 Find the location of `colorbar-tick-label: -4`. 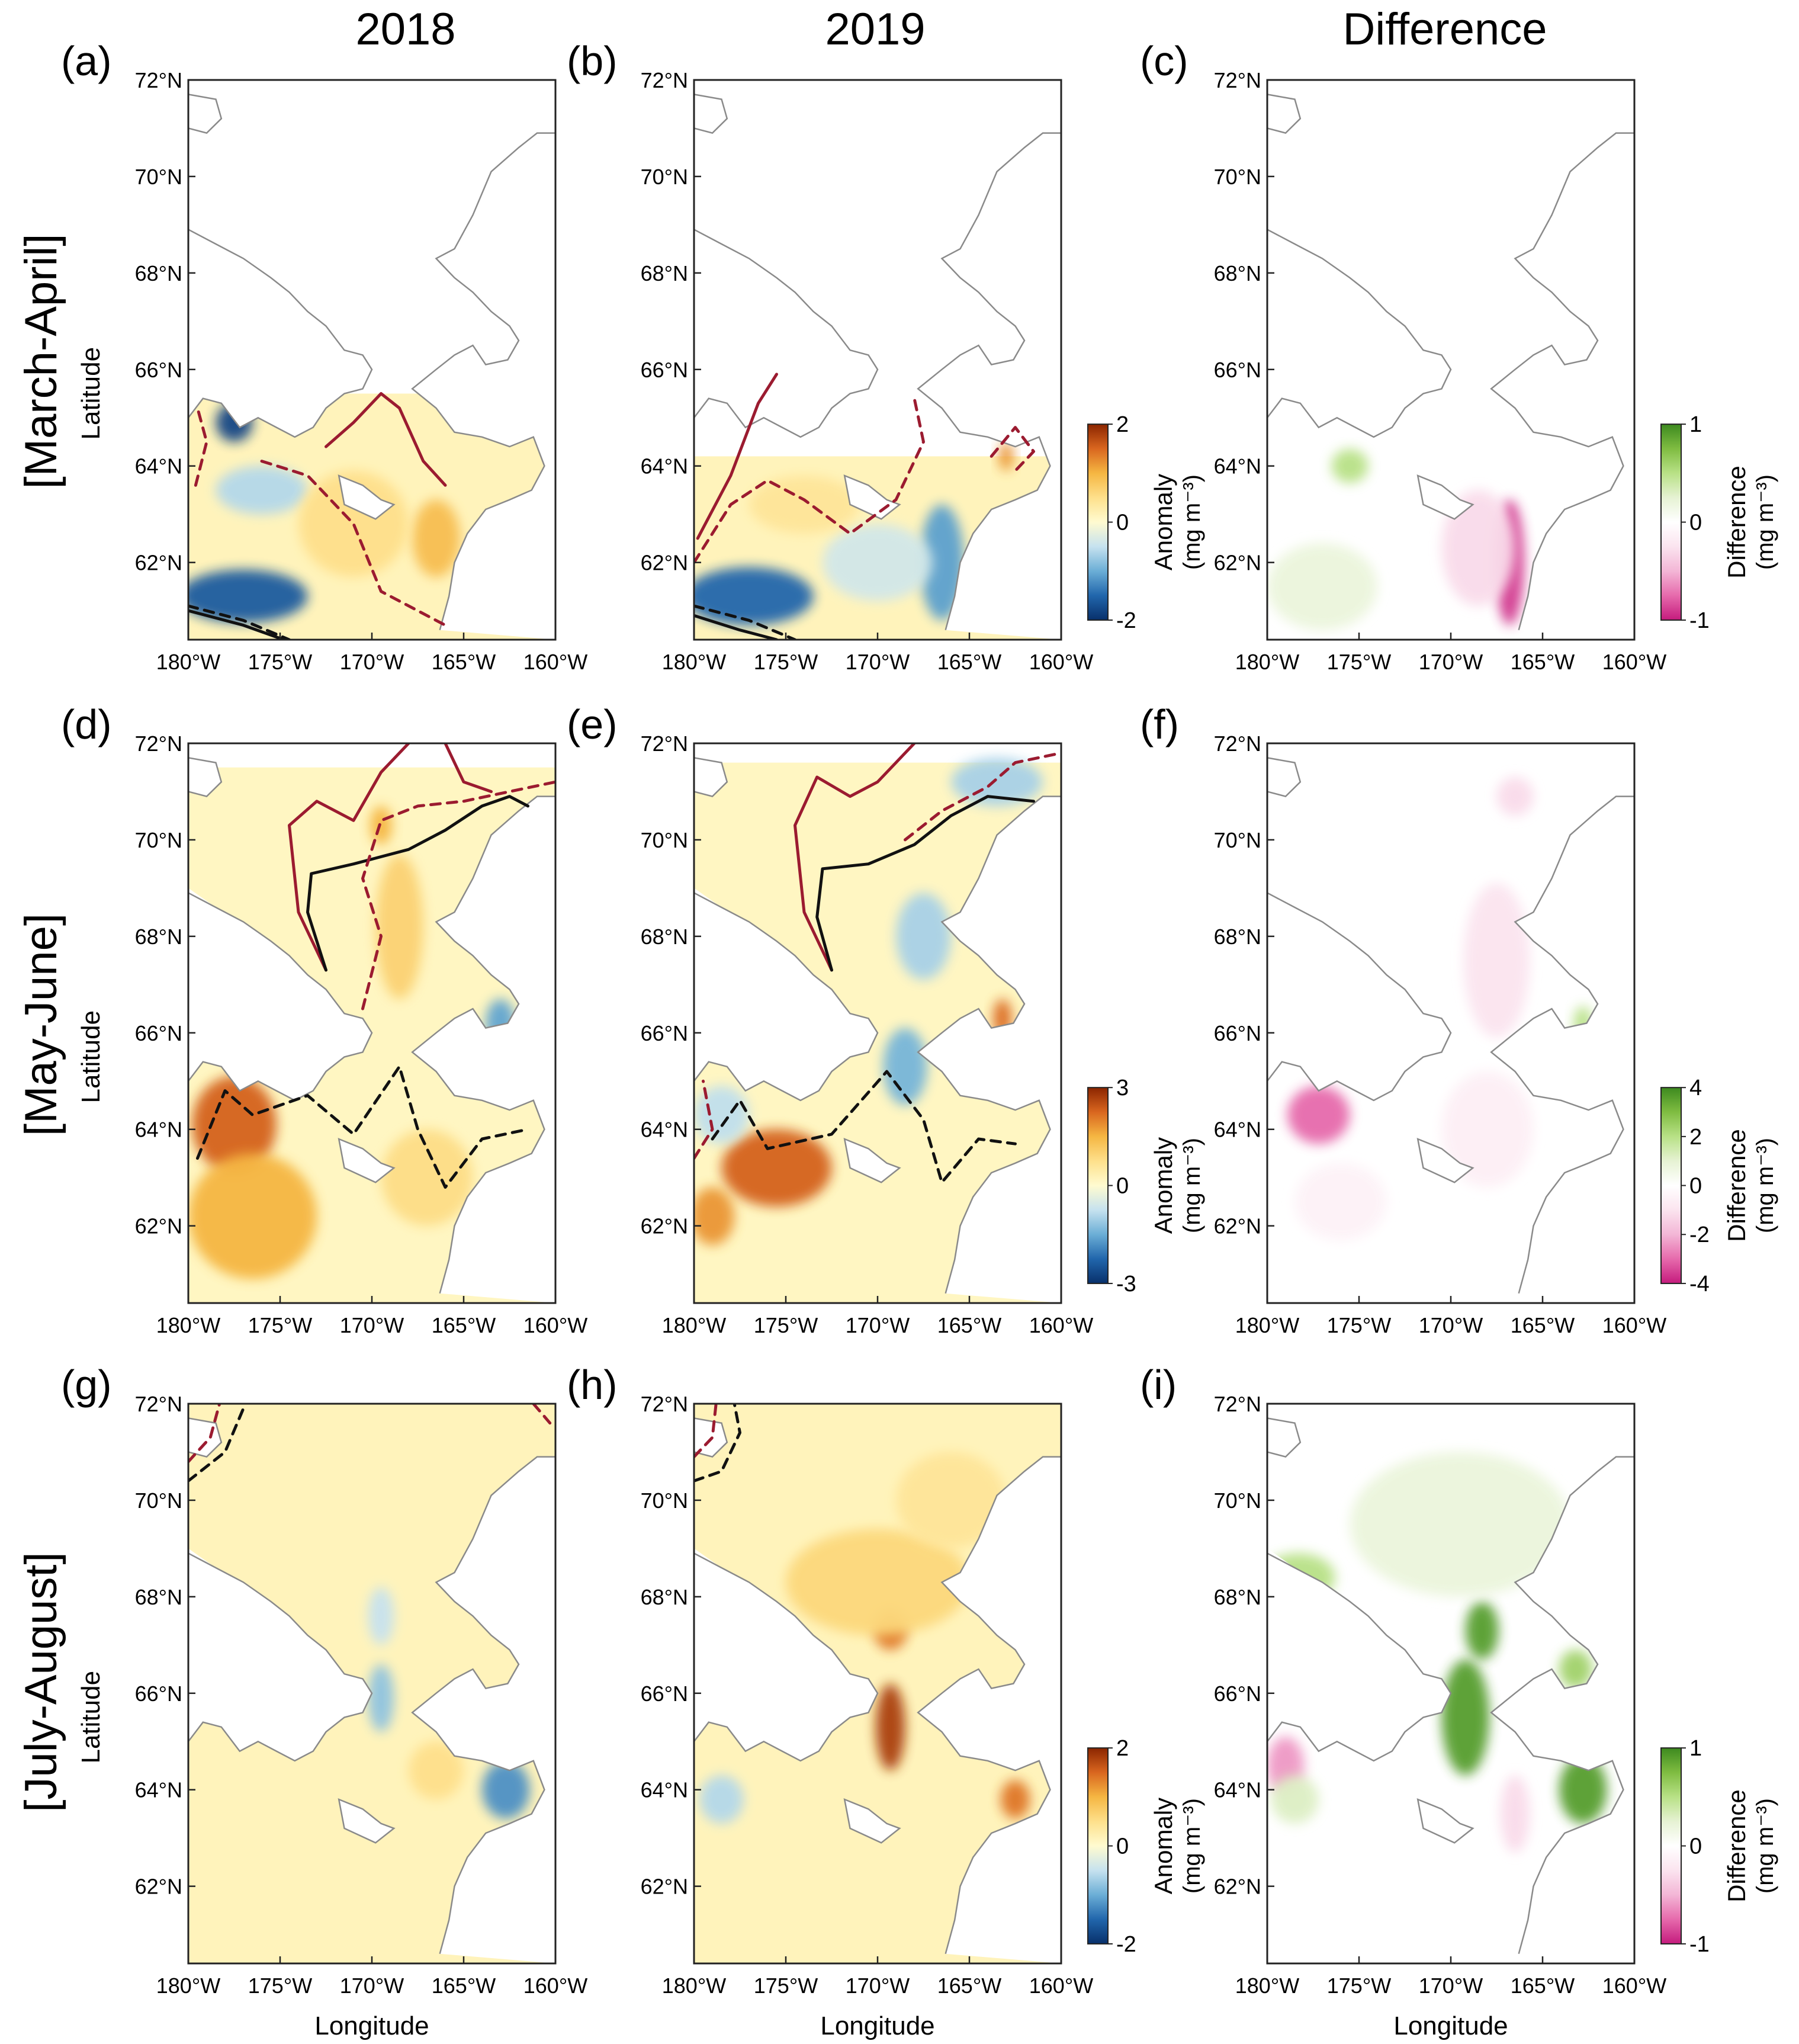

colorbar-tick-label: -4 is located at coordinates (1700, 1284).